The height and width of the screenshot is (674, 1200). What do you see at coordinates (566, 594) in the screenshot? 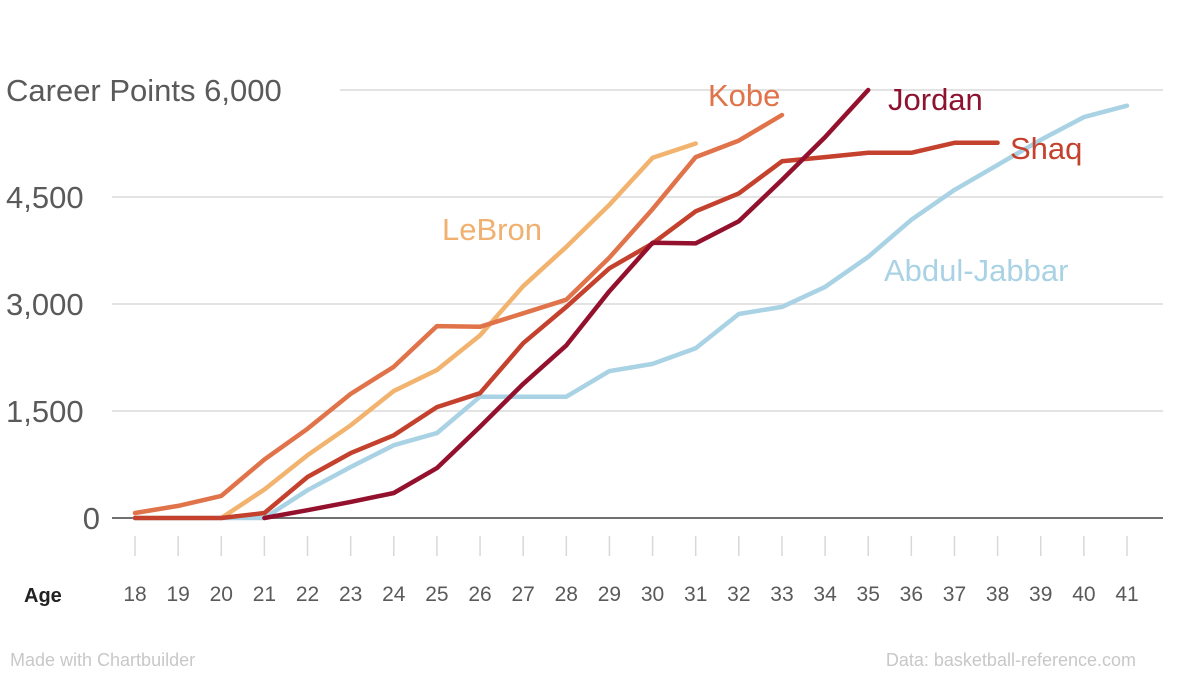
I see `x-tick-label: 28` at bounding box center [566, 594].